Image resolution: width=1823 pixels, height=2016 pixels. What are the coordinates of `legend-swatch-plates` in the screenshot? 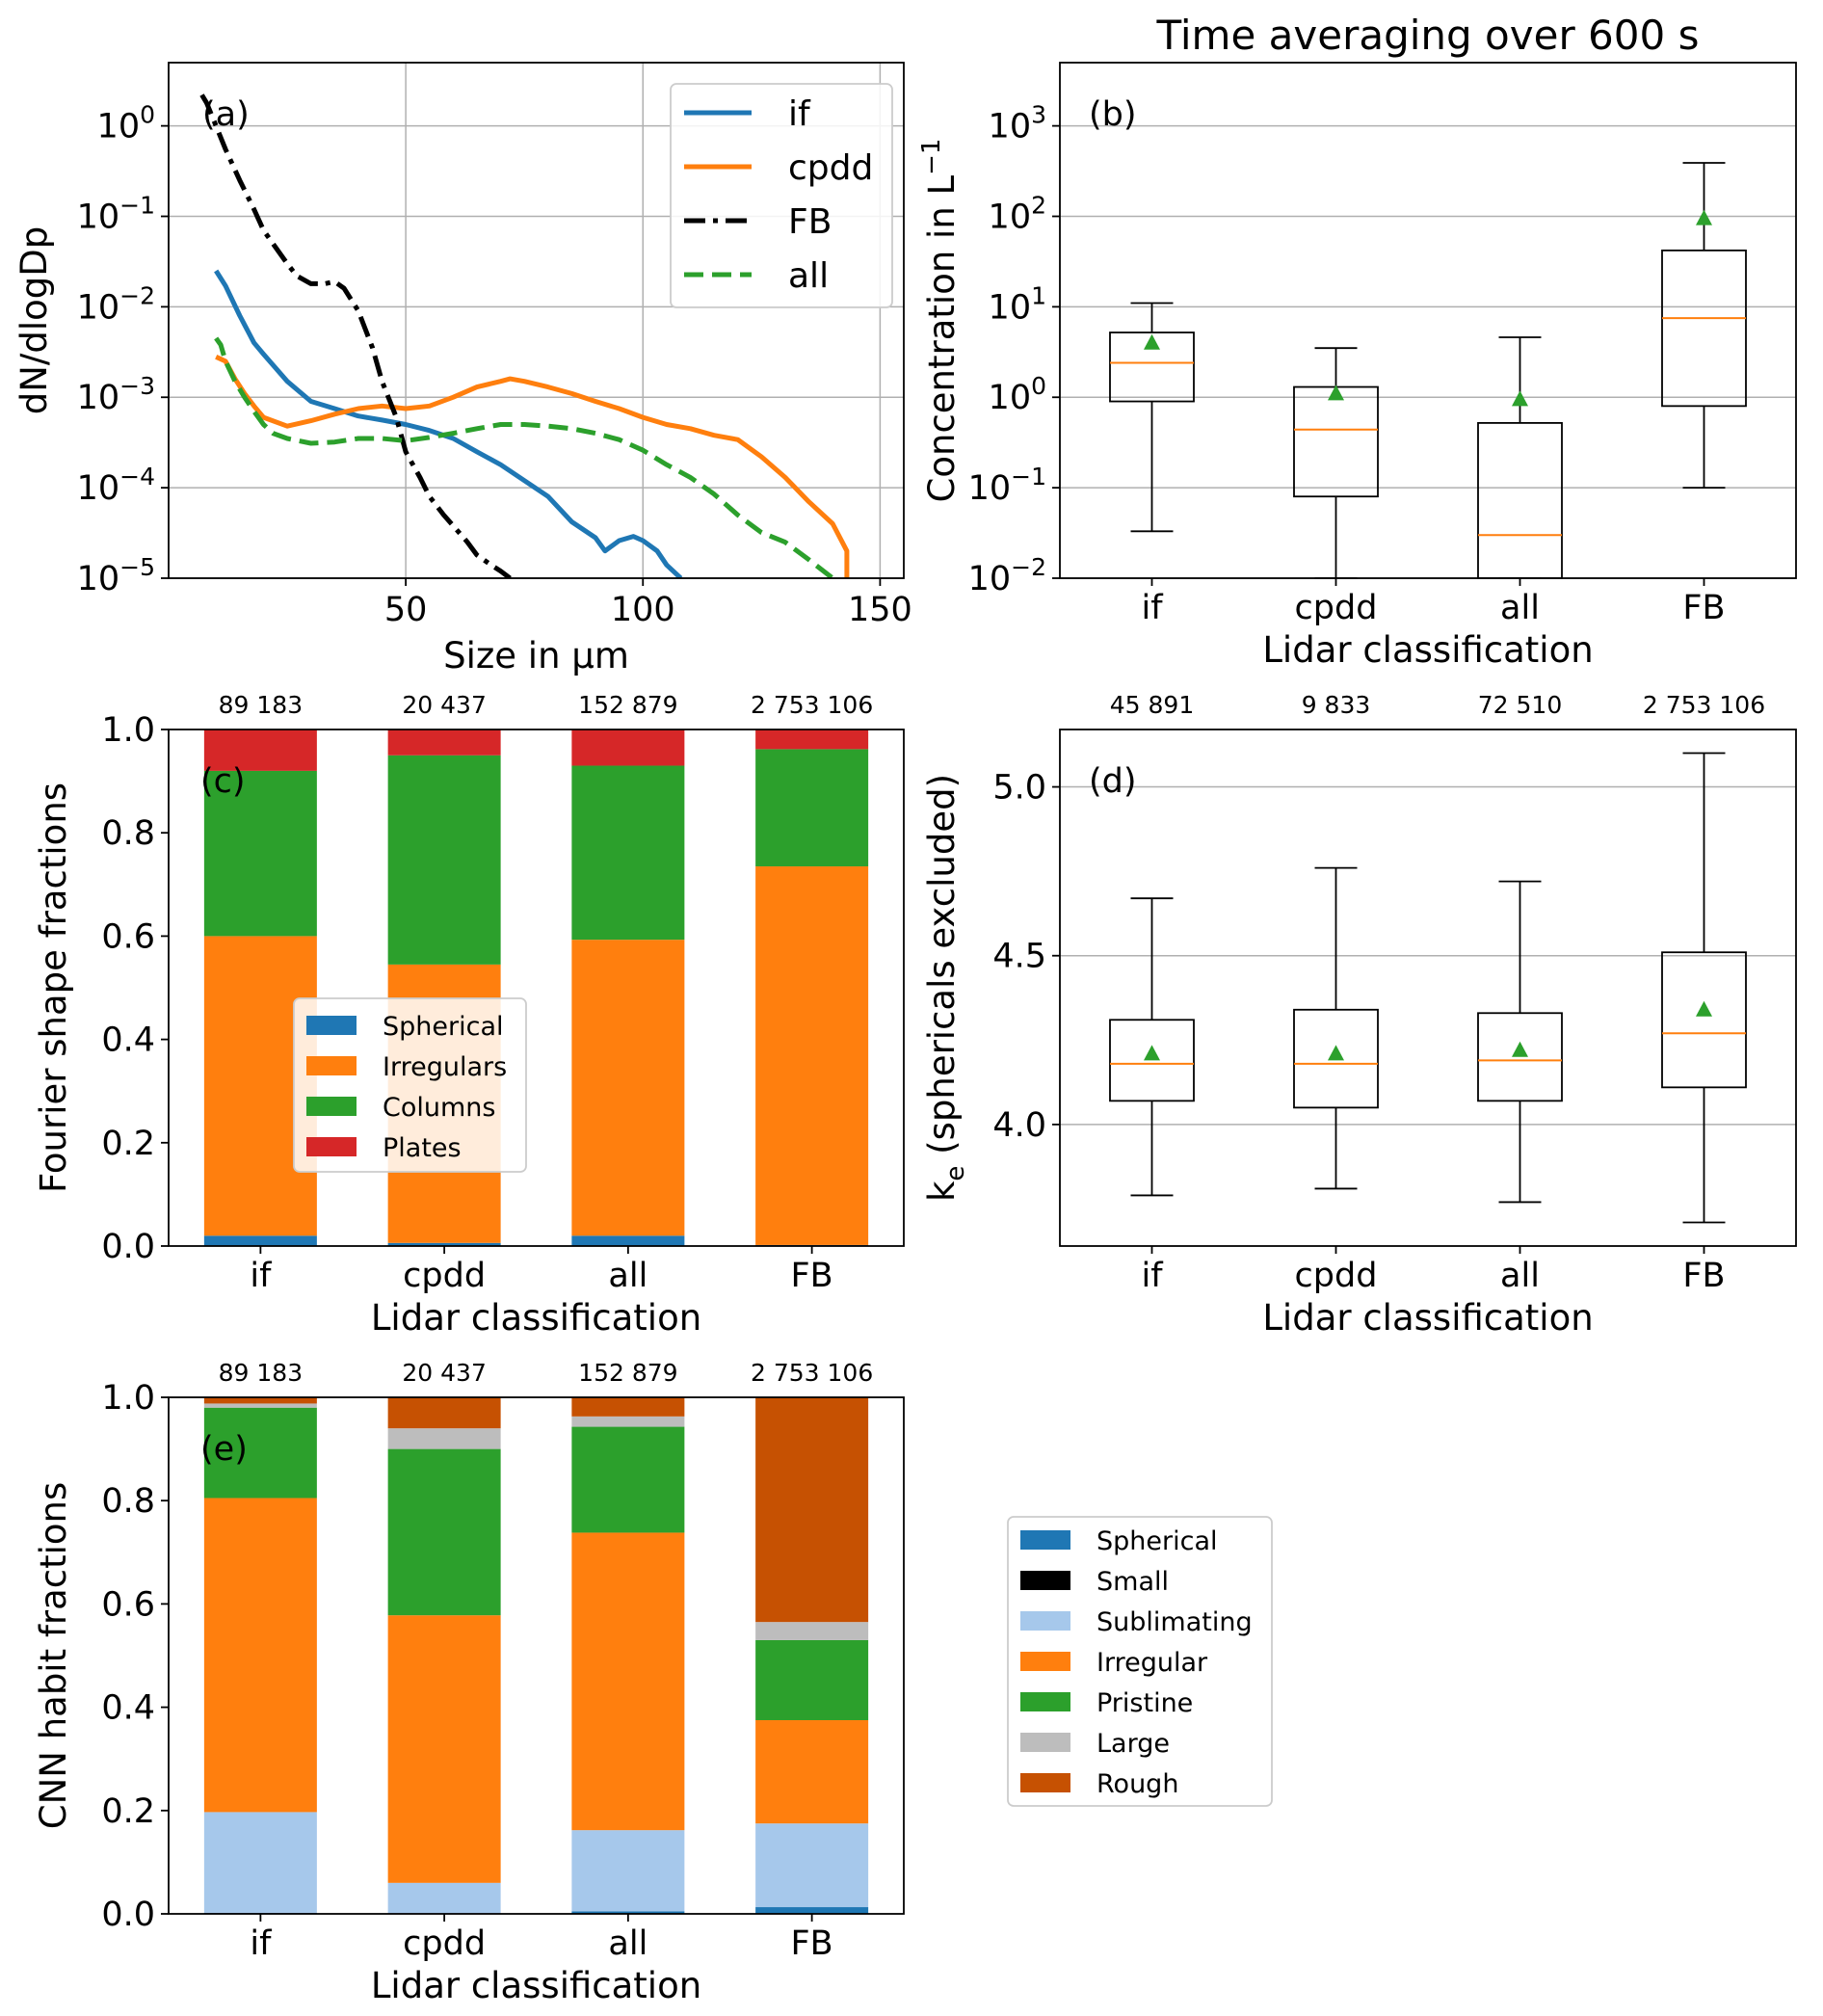 It's located at (331, 1147).